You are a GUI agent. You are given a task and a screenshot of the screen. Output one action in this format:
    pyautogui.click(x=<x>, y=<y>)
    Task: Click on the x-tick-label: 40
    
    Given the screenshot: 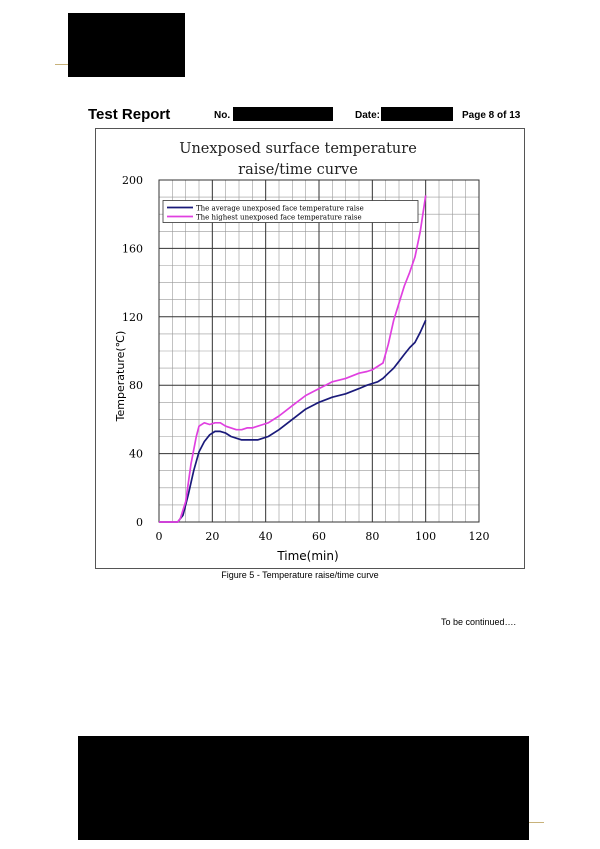 What is the action you would take?
    pyautogui.click(x=266, y=536)
    